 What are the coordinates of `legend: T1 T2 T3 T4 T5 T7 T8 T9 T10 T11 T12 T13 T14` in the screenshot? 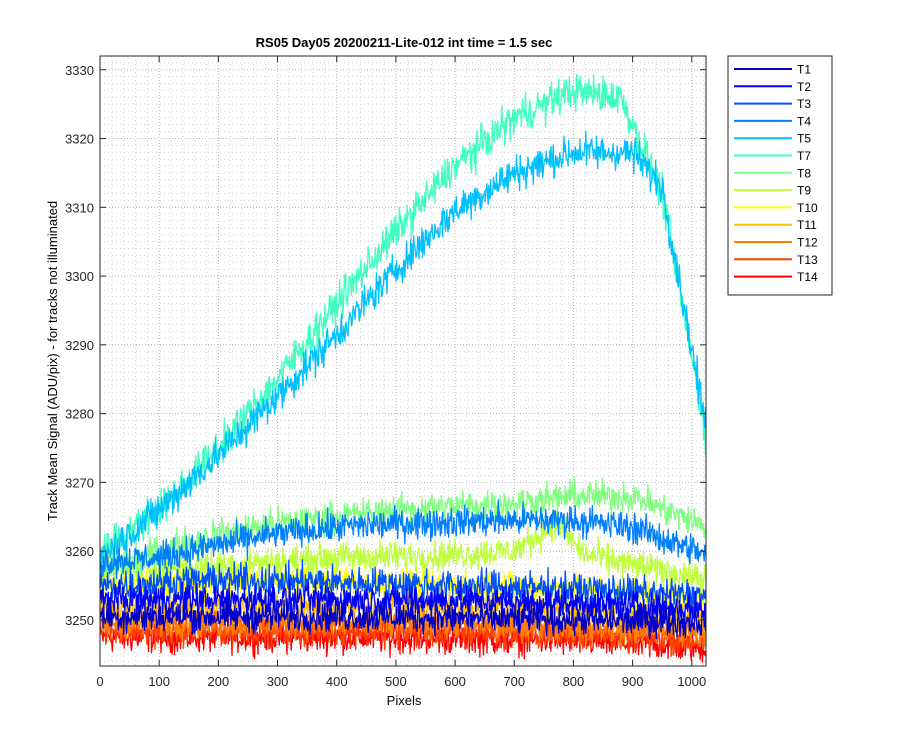 It's located at (780, 175).